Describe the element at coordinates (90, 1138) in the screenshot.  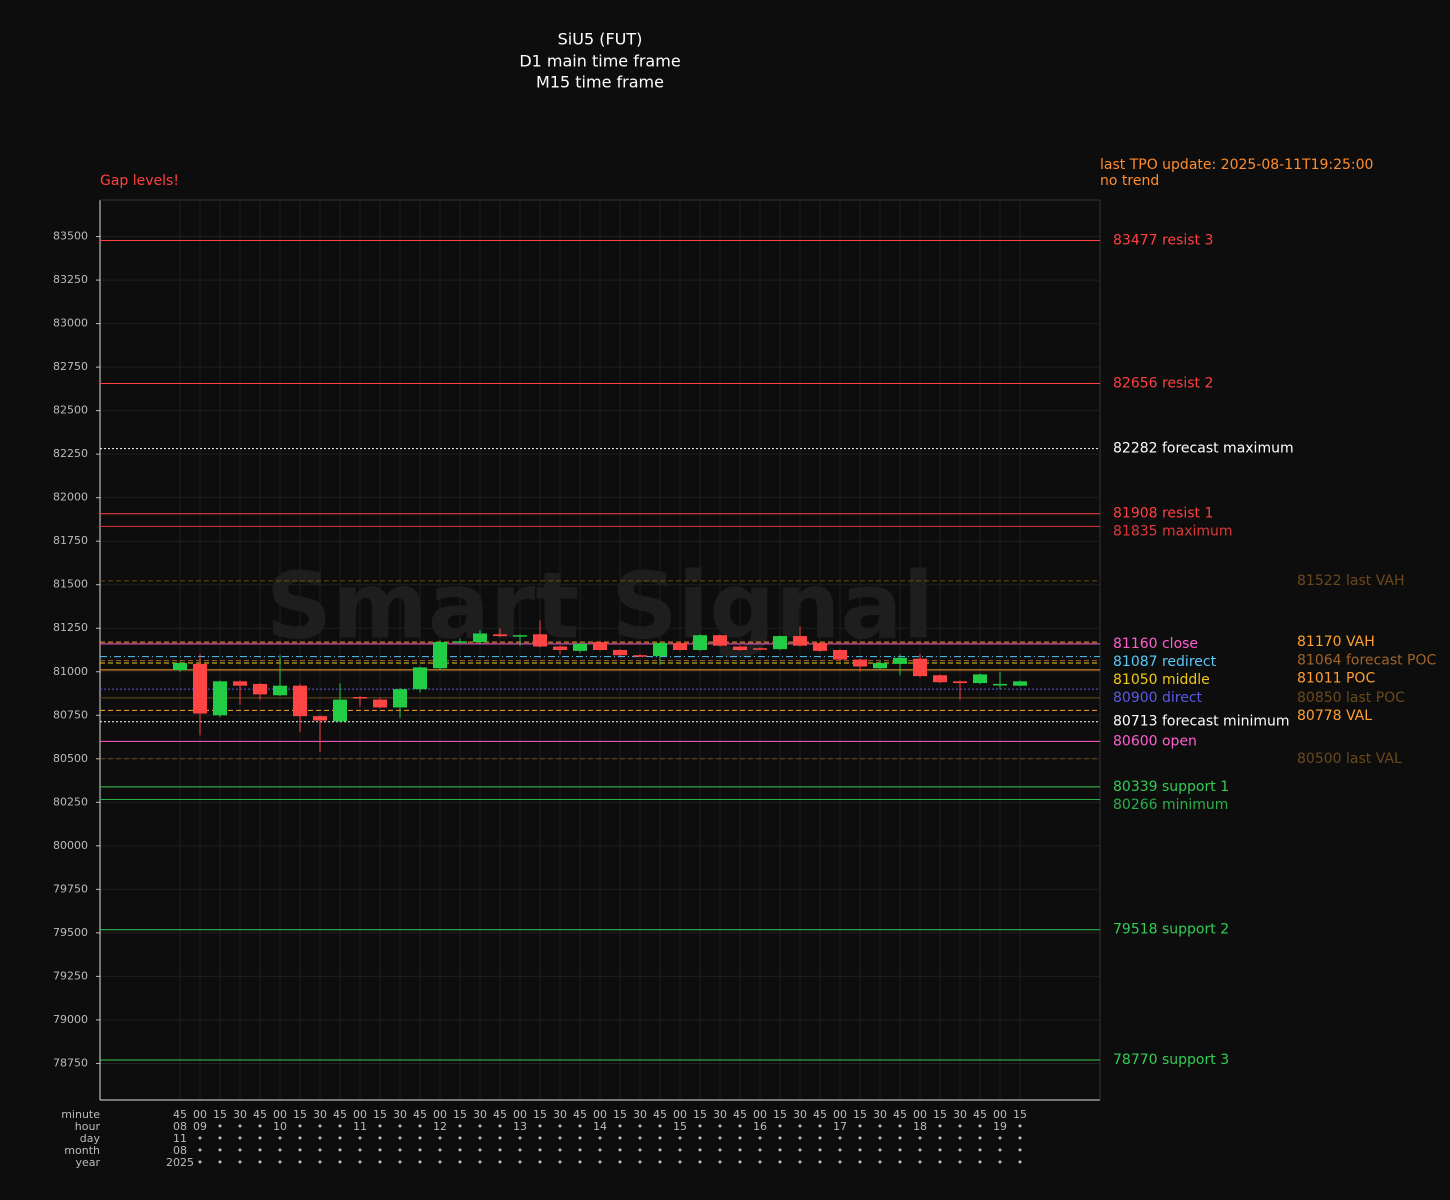
I see `x-row-name: day` at that location.